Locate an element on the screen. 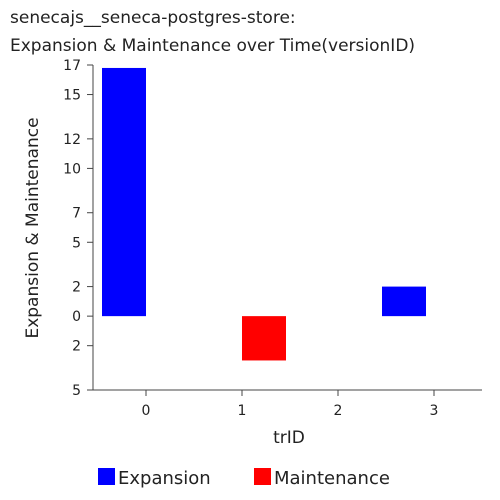 The width and height of the screenshot is (500, 500). y-tick-label: 7 is located at coordinates (76, 214).